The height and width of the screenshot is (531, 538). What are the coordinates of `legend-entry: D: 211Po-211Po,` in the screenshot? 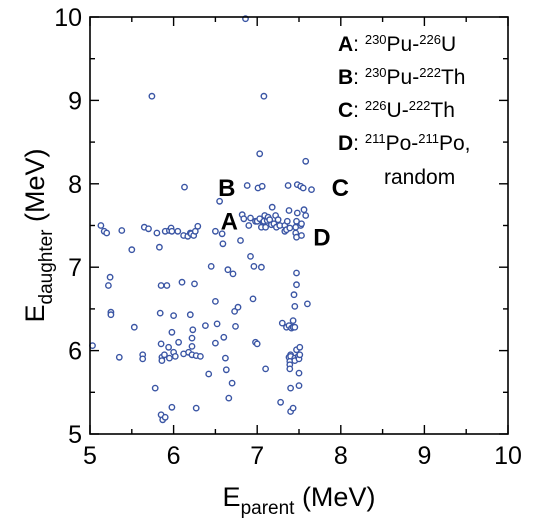 It's located at (404, 143).